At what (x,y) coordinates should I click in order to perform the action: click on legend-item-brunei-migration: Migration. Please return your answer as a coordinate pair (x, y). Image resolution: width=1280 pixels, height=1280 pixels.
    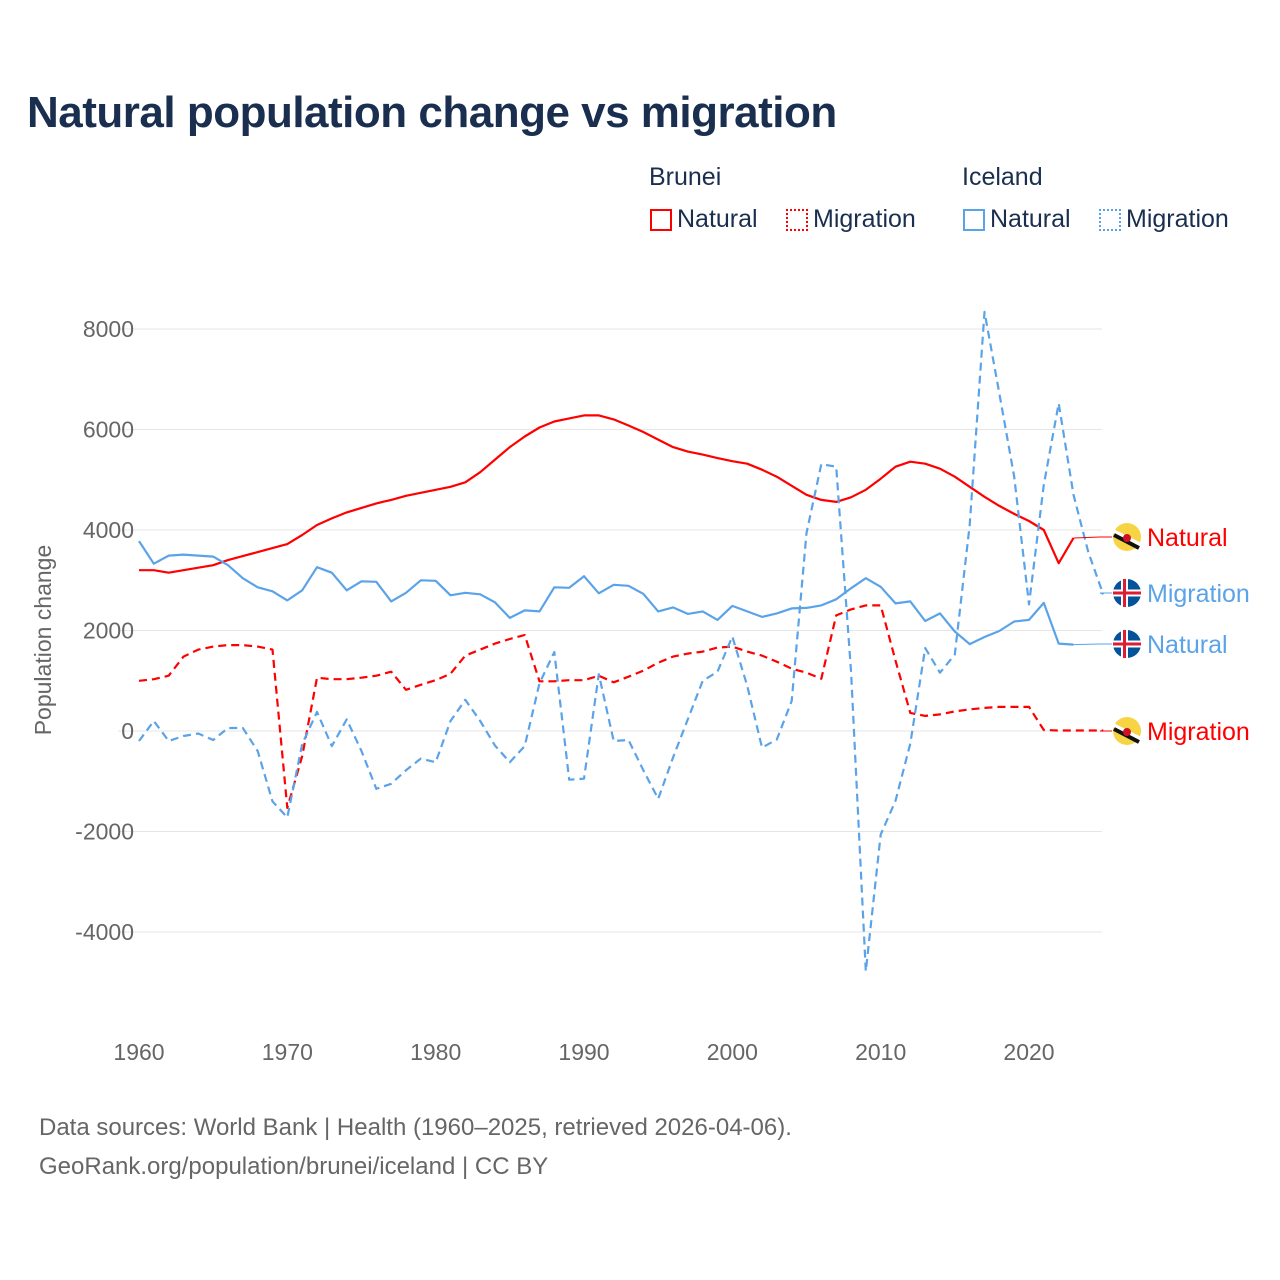
    Looking at the image, I should click on (851, 219).